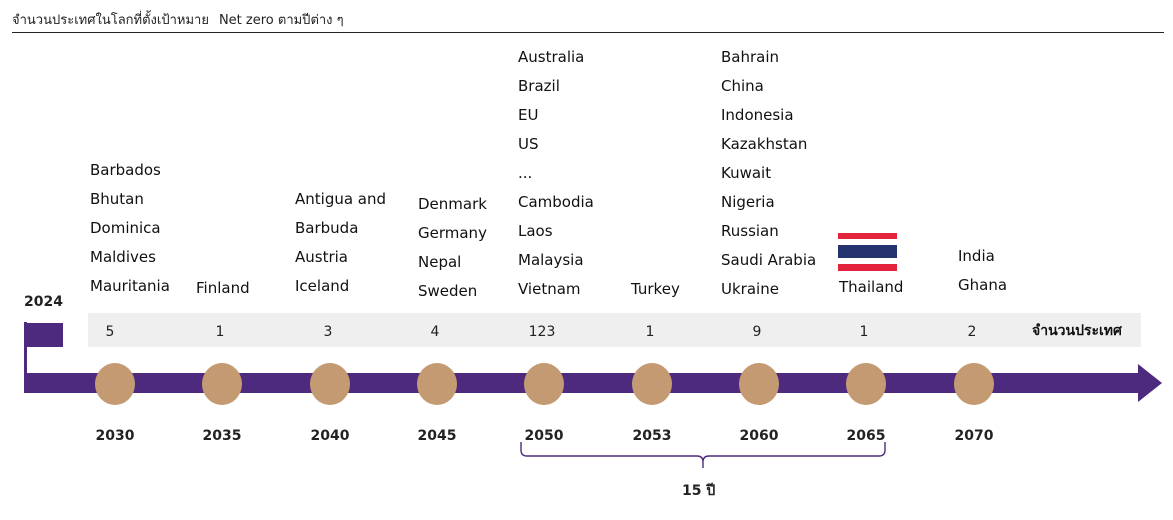  Describe the element at coordinates (45, 335) in the screenshot. I see `flag-cloth` at that location.